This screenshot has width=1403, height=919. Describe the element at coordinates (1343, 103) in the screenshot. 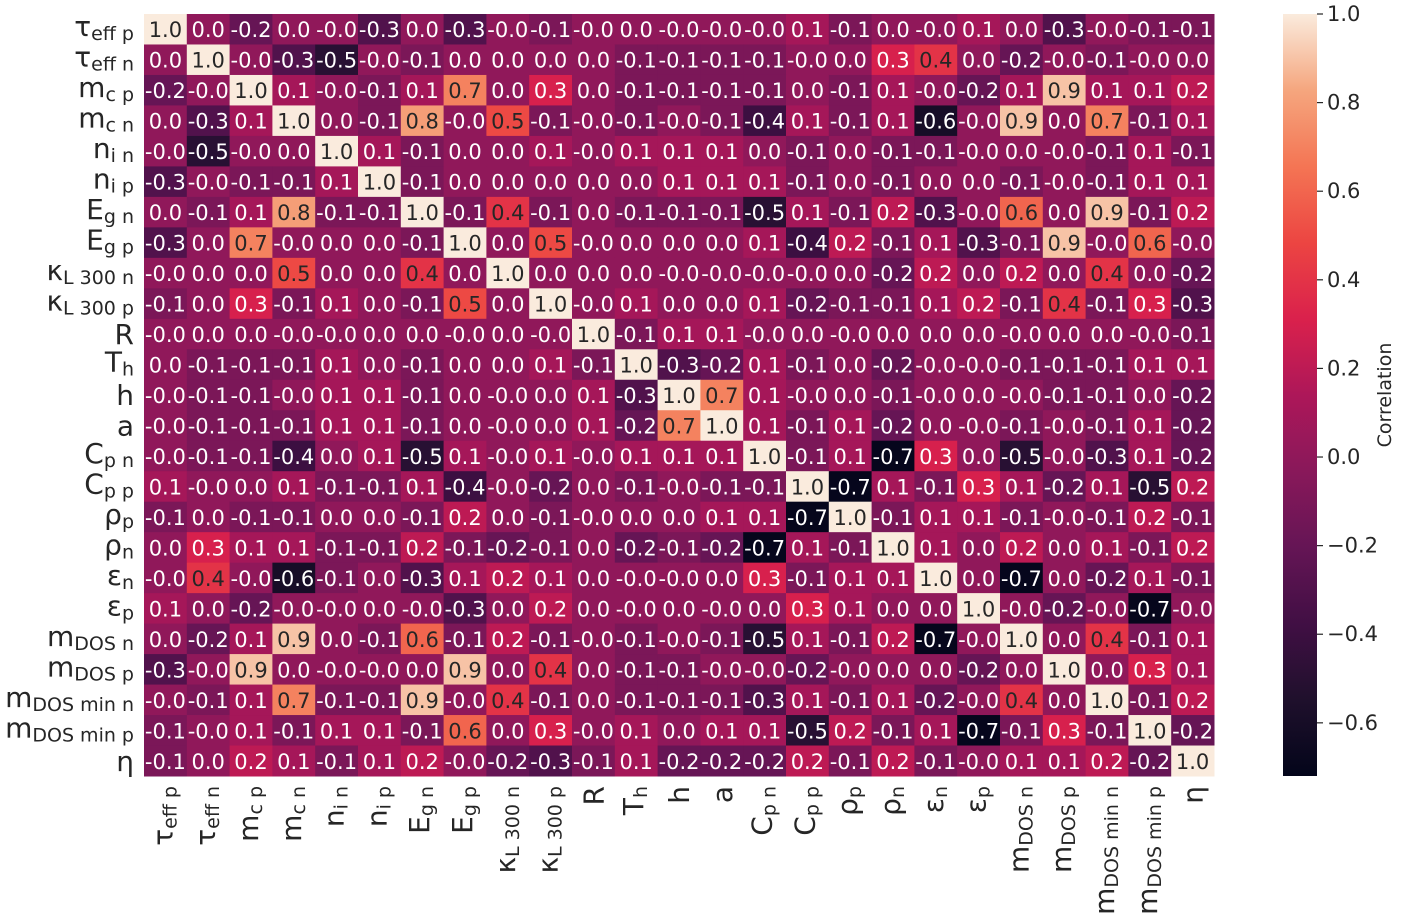

I see `colorbar-tick-label: 0.8` at that location.